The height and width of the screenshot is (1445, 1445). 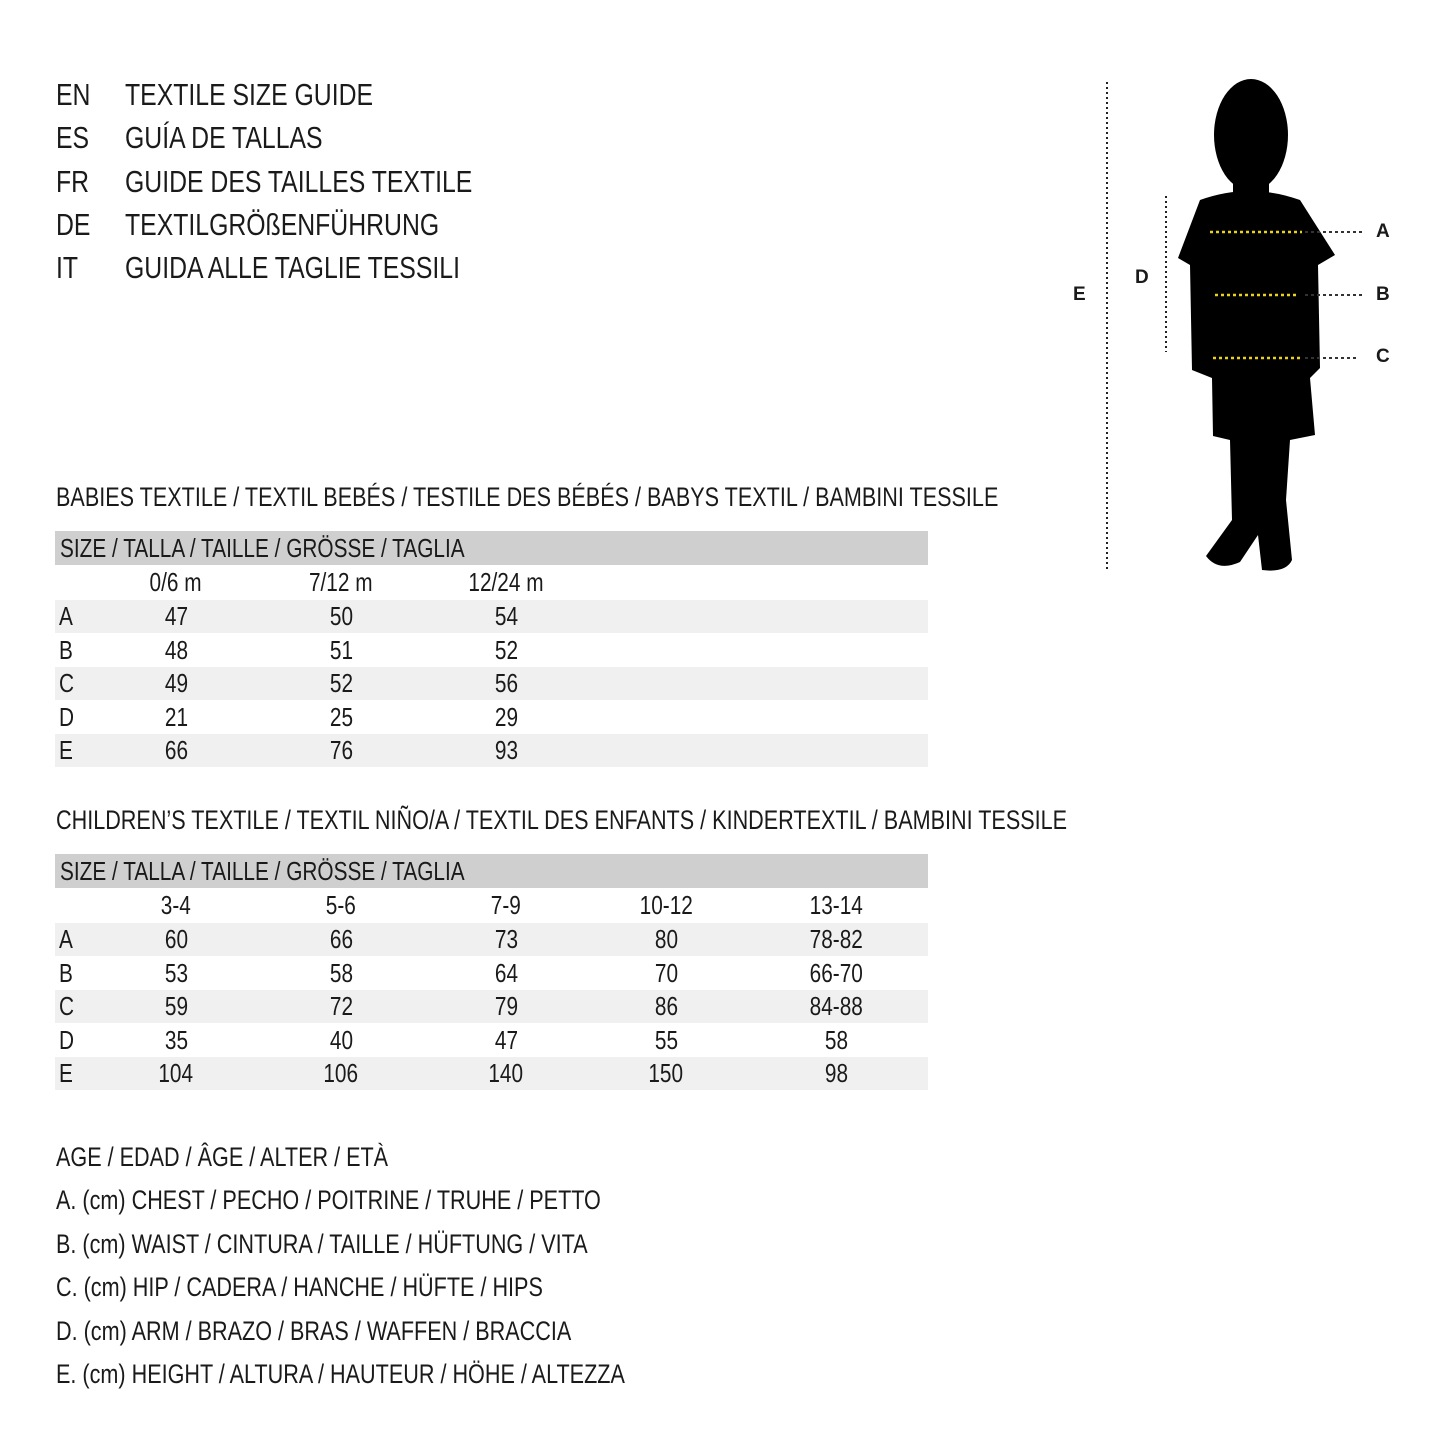 I want to click on table-cell-text: 140, so click(x=506, y=1073).